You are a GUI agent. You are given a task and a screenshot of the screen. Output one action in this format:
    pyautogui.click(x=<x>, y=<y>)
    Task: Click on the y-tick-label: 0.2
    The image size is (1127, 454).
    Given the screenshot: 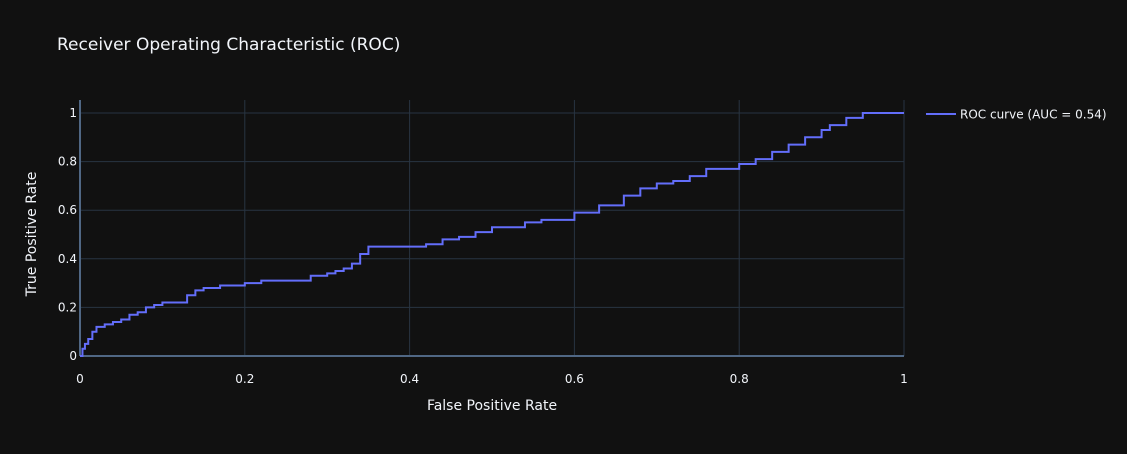 What is the action you would take?
    pyautogui.click(x=67, y=307)
    